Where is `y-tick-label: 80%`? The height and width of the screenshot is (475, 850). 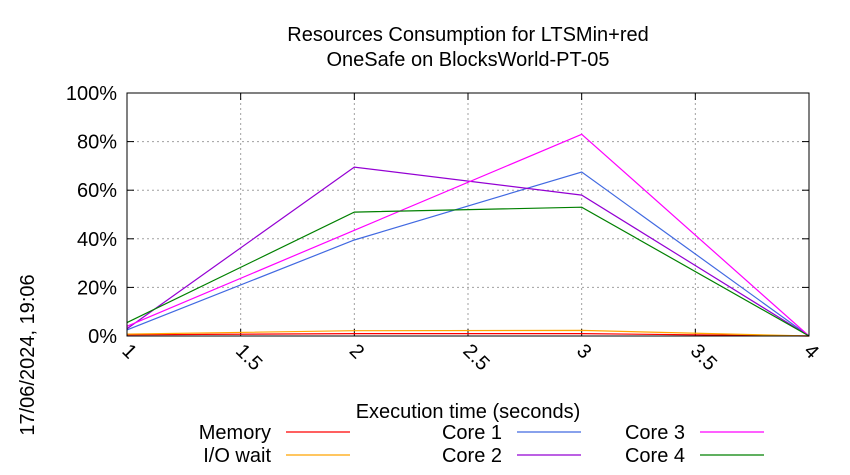
y-tick-label: 80% is located at coordinates (97, 143).